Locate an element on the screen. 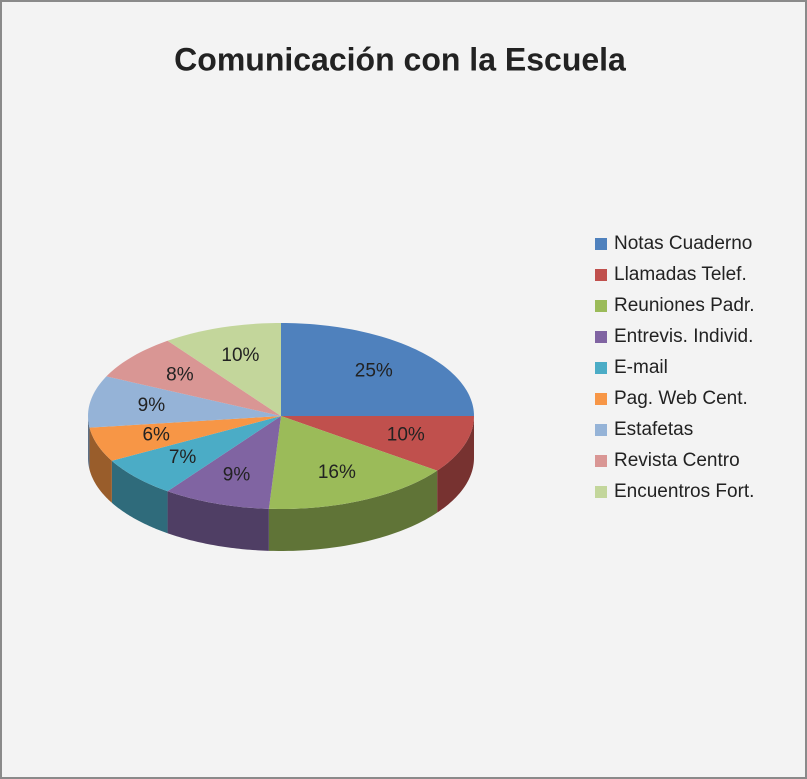 This screenshot has width=807, height=779. legend-label: Revista Centro is located at coordinates (677, 460).